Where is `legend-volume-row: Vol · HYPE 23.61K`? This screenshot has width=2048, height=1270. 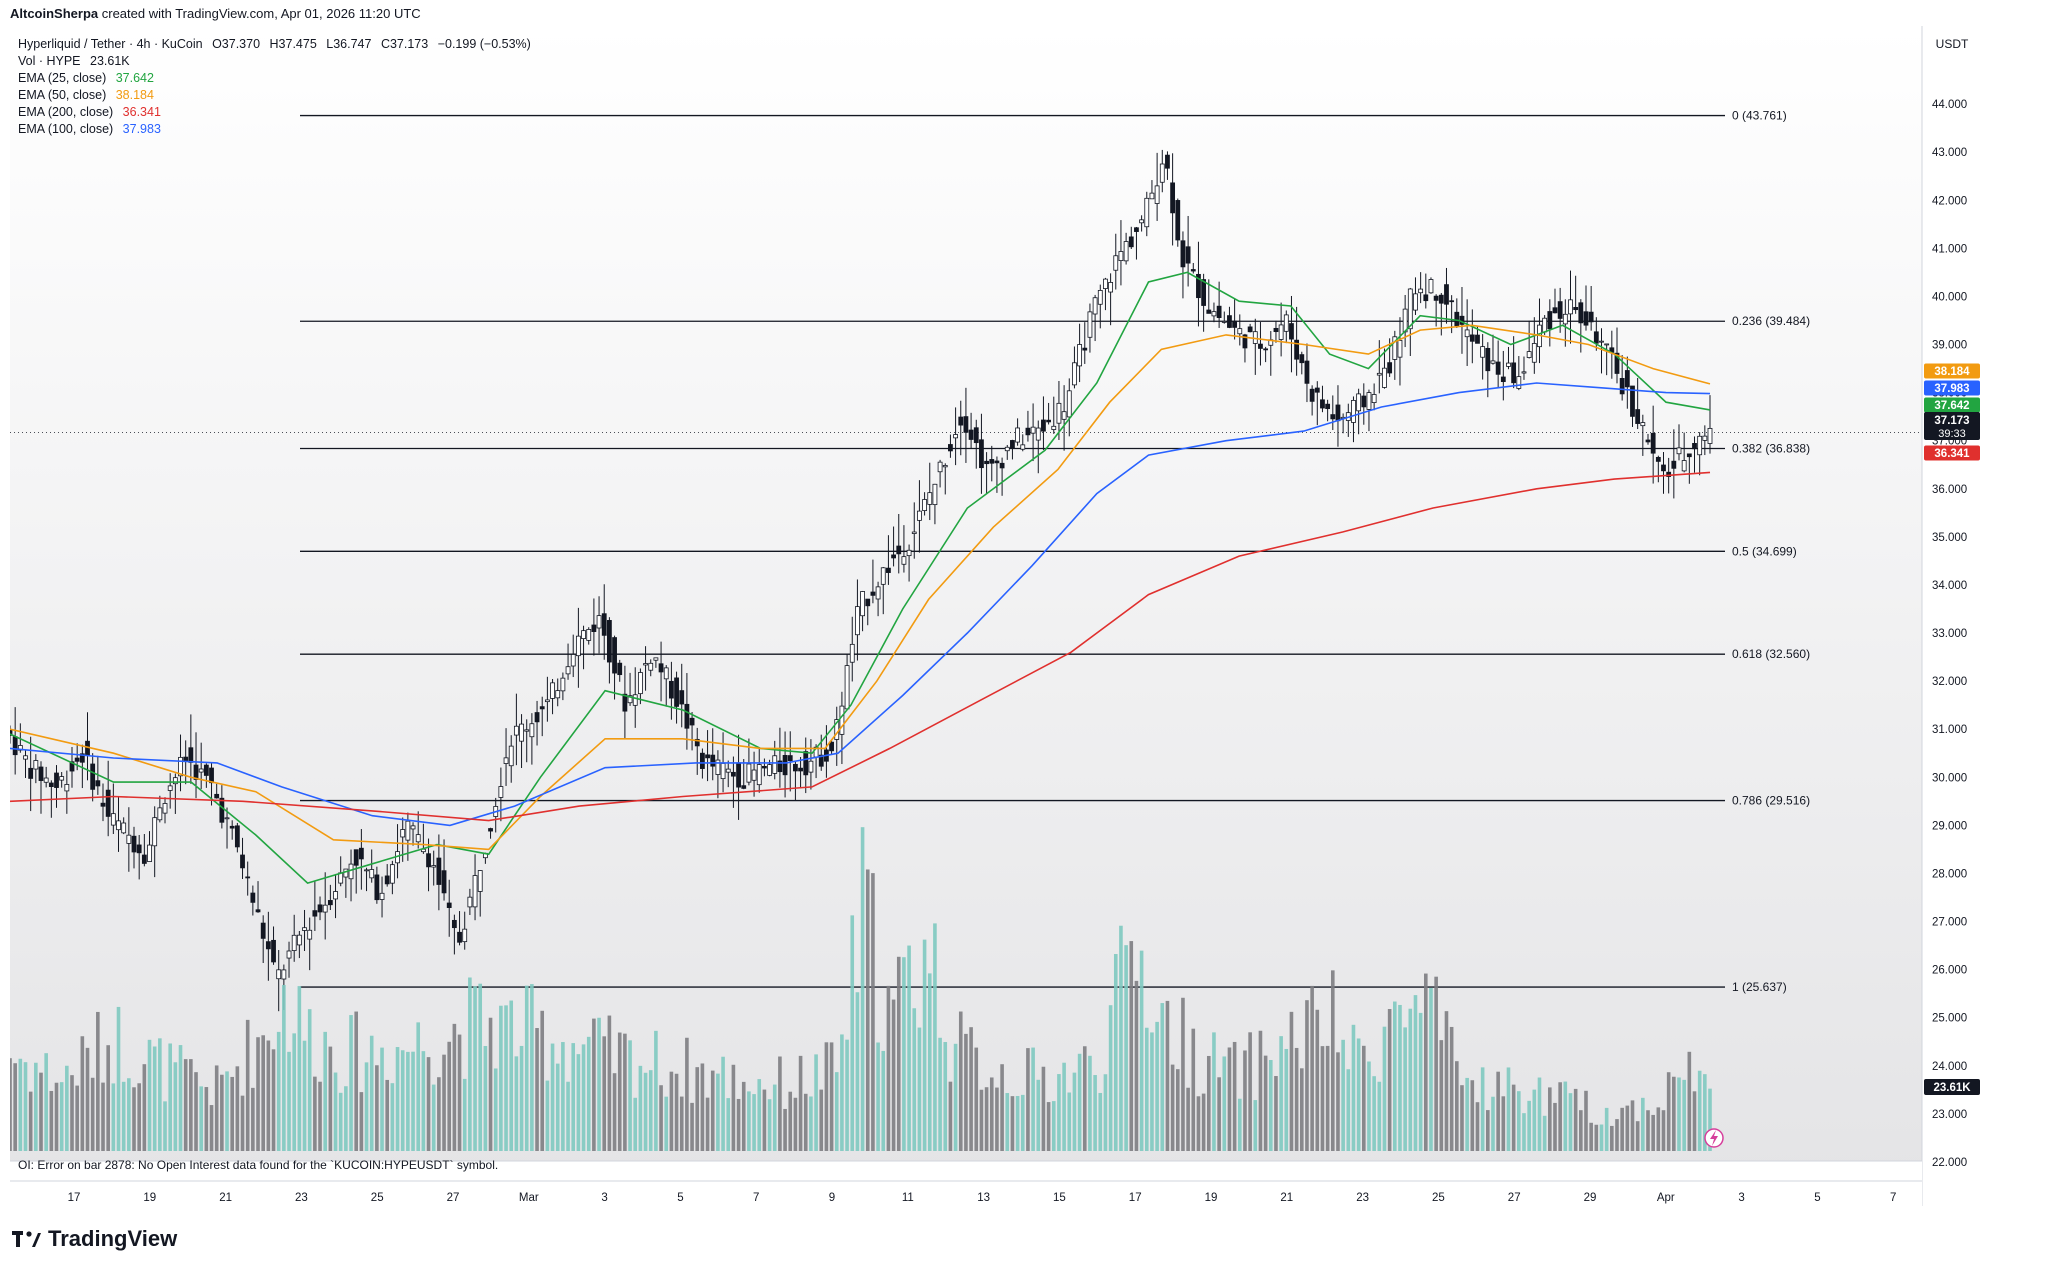 legend-volume-row: Vol · HYPE 23.61K is located at coordinates (274, 61).